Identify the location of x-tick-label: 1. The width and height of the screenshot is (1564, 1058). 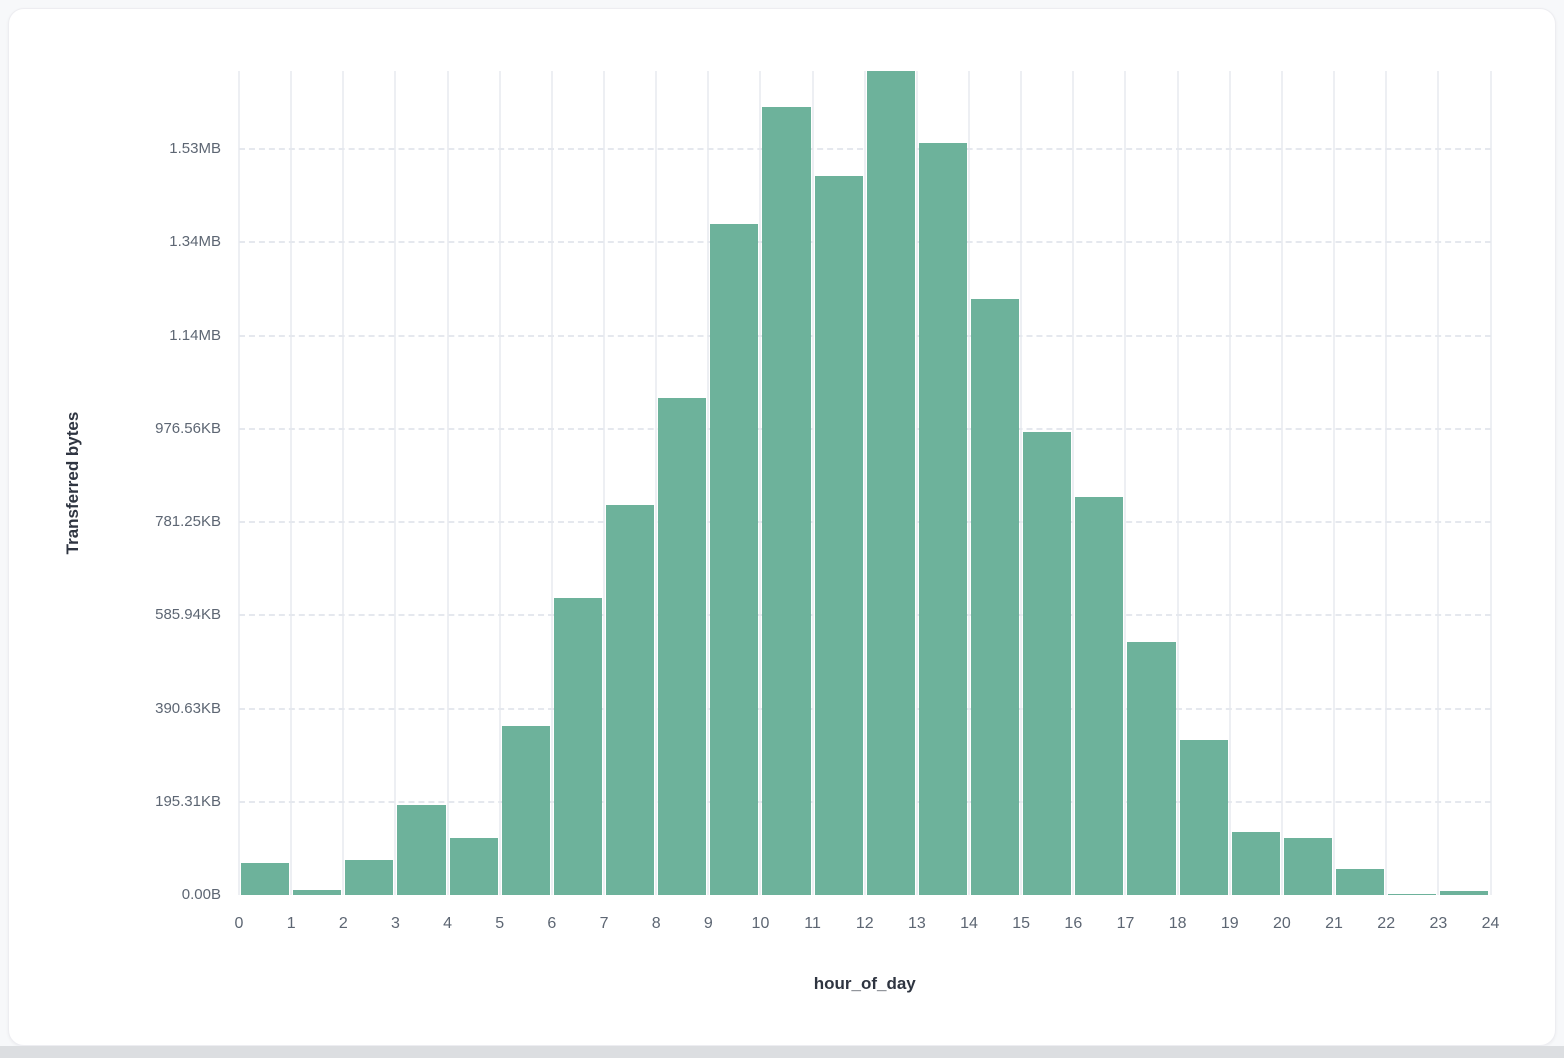
(291, 924).